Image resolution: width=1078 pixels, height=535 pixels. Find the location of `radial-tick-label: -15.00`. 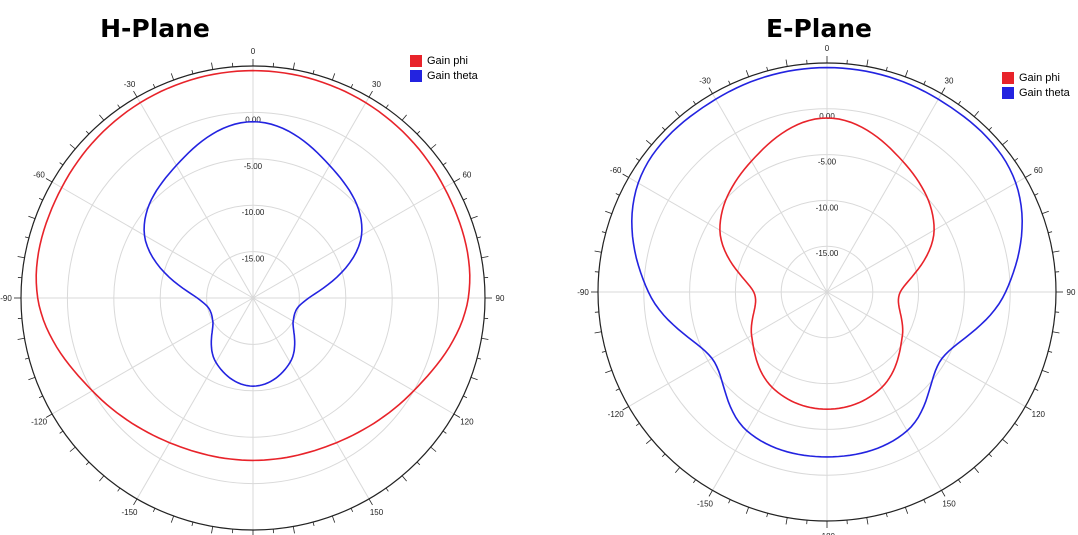

radial-tick-label: -15.00 is located at coordinates (253, 259).